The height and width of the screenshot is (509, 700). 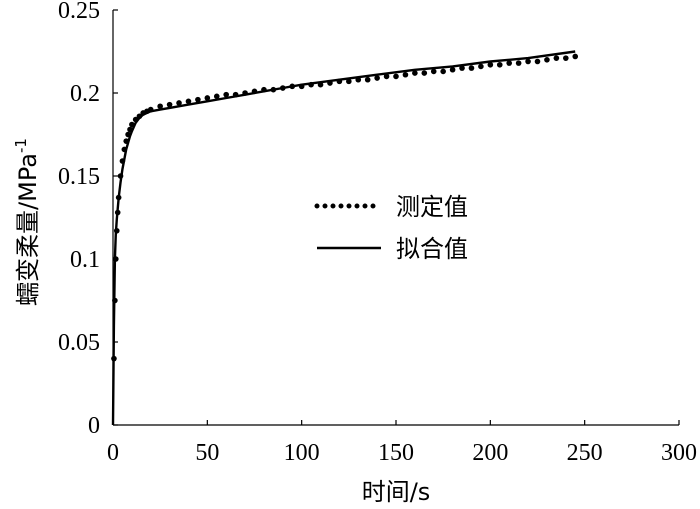 I want to click on legend: 测定值 拟合值, so click(x=391, y=228).